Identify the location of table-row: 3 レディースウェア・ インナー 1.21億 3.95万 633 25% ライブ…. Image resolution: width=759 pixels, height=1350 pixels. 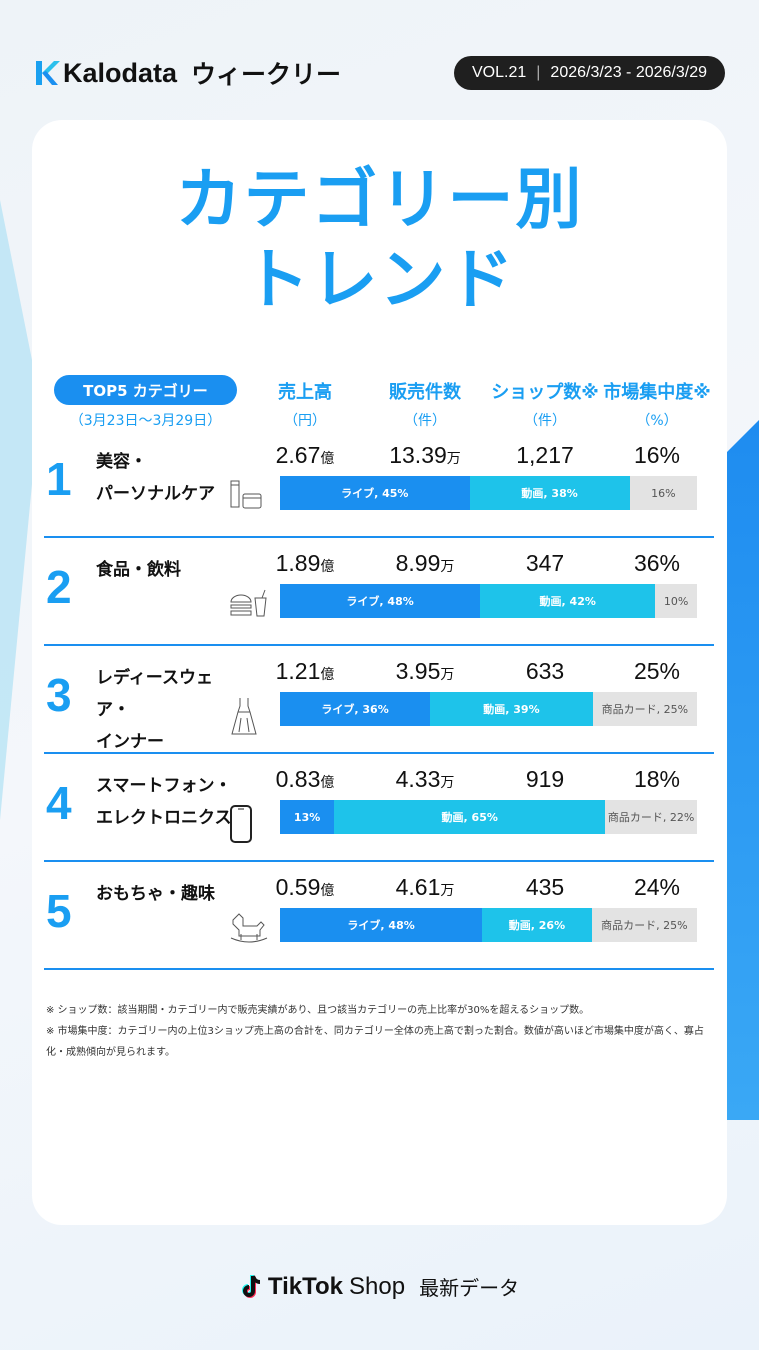
(379, 700).